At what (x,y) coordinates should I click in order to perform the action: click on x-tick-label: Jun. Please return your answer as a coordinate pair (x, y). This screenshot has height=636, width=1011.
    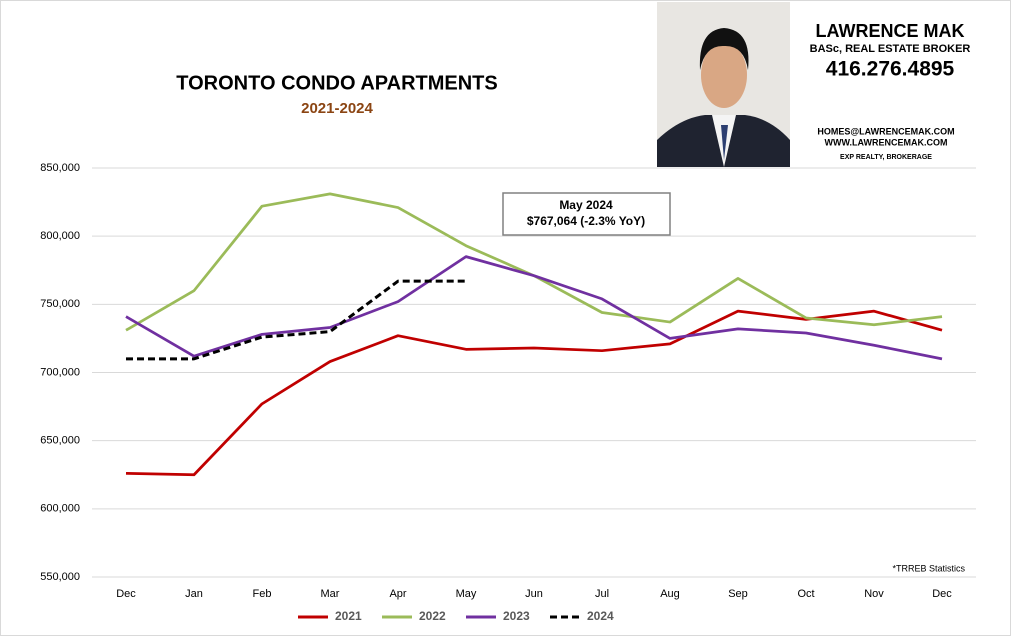
    Looking at the image, I should click on (534, 594).